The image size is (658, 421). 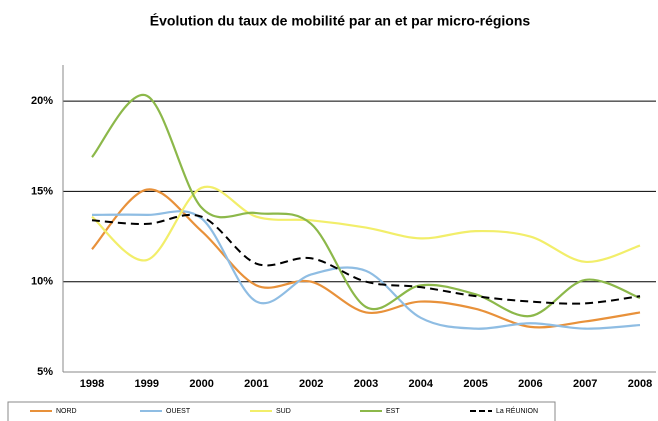 I want to click on legend-box, so click(x=281, y=411).